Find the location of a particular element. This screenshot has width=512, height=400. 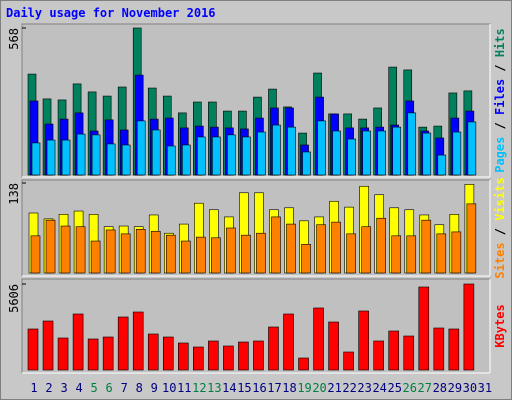

x-tick-label: 23 is located at coordinates (364, 388).